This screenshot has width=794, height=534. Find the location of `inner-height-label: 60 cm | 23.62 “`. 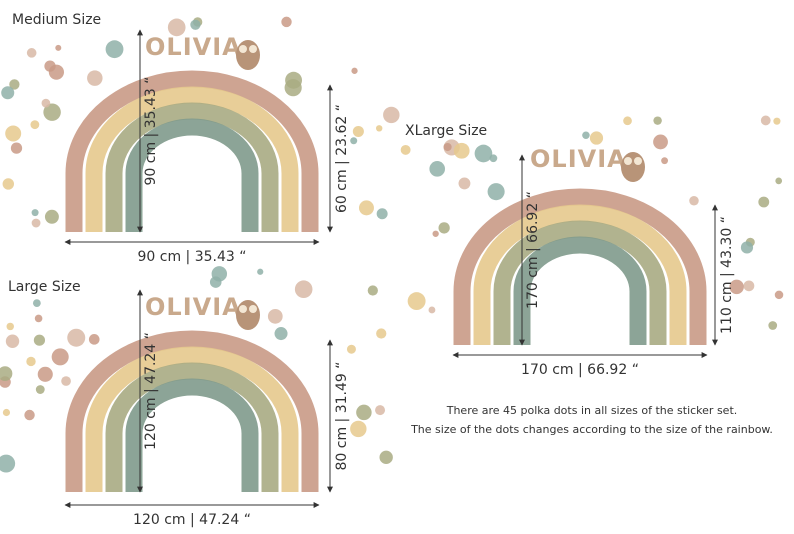

inner-height-label: 60 cm | 23.62 “ is located at coordinates (342, 158).